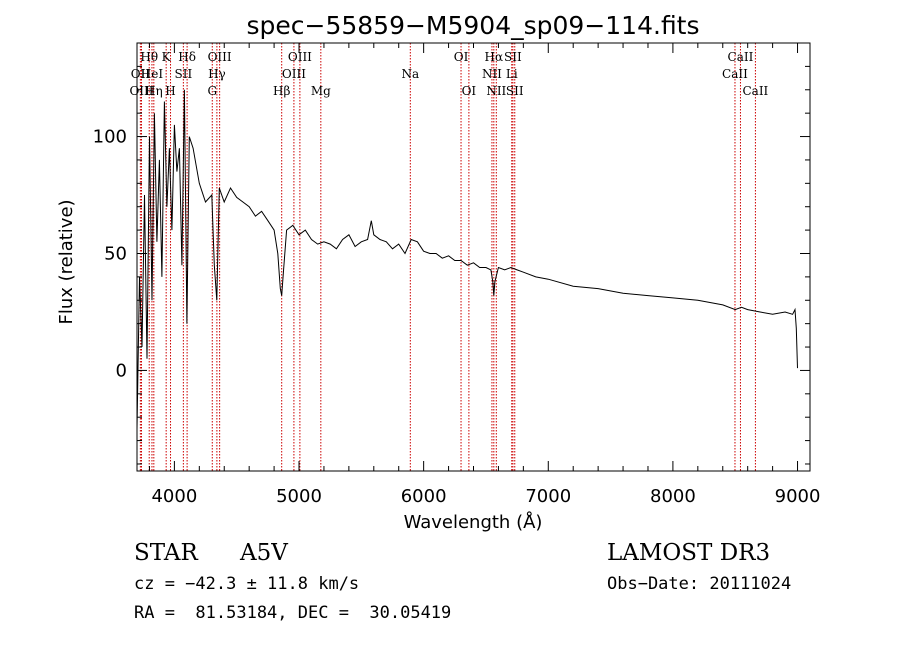 The height and width of the screenshot is (649, 900). I want to click on object-class: STAR, so click(166, 553).